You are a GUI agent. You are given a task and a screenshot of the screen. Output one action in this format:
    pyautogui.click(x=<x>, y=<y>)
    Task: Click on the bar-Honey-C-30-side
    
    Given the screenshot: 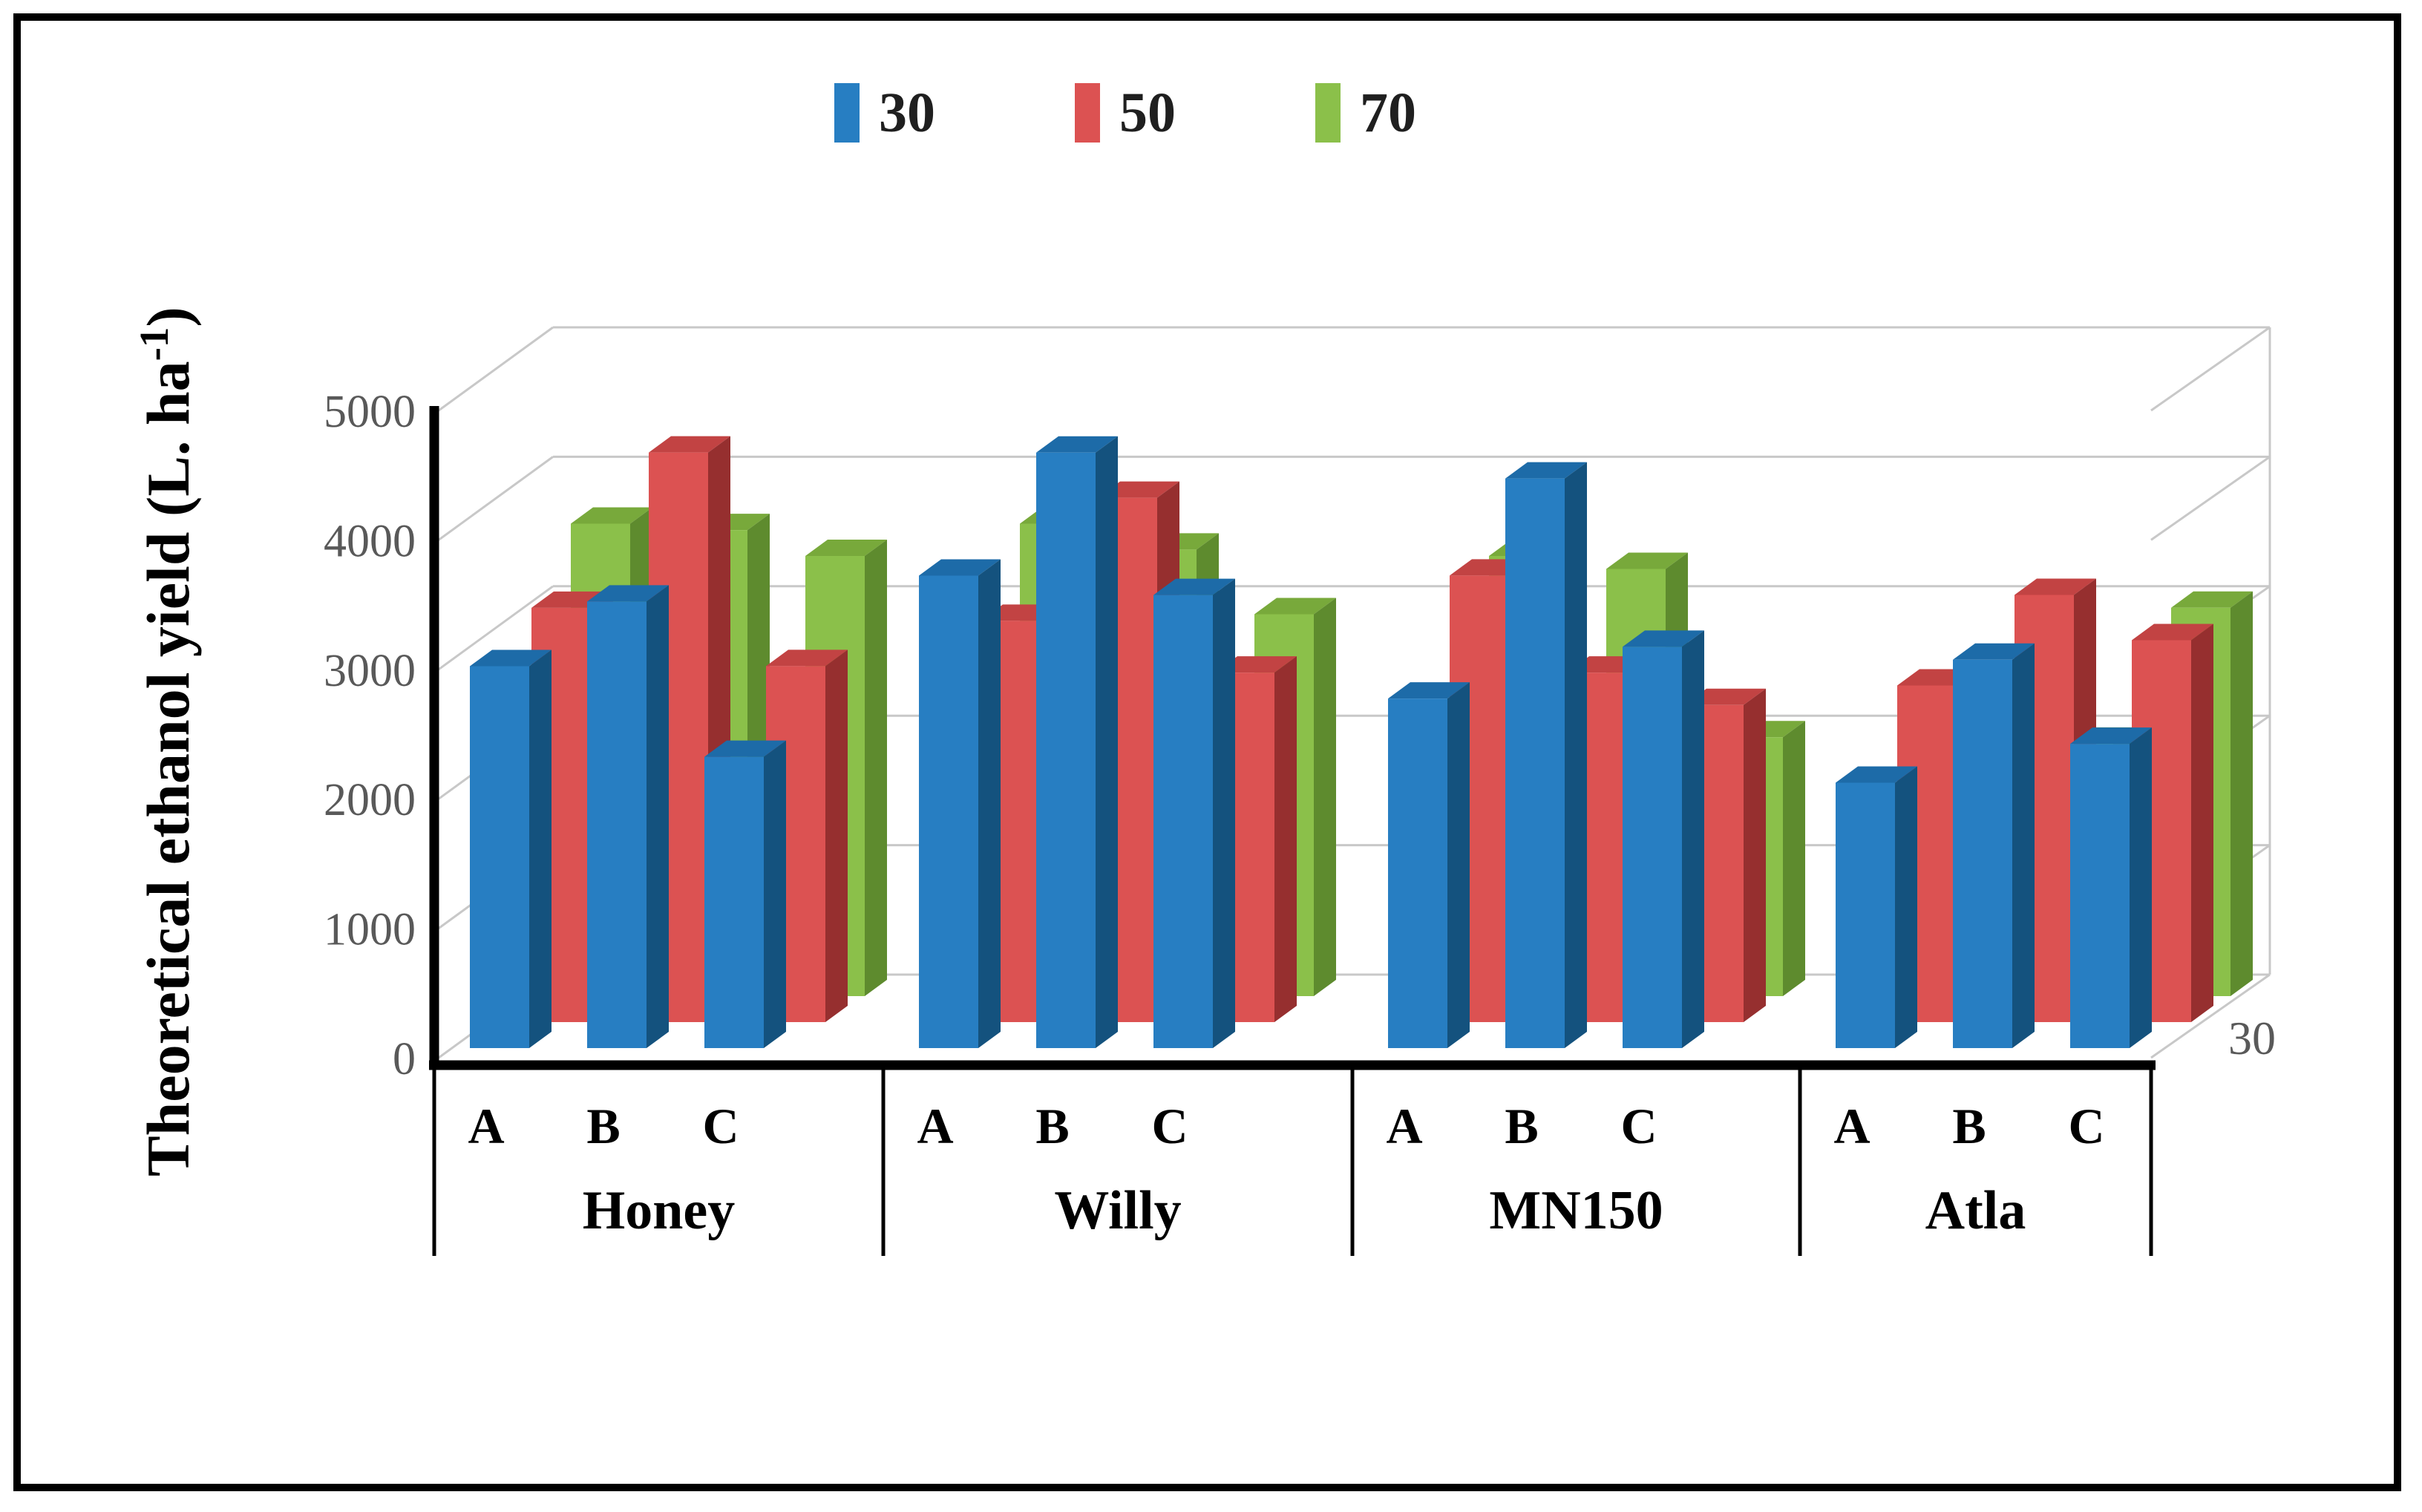 What is the action you would take?
    pyautogui.click(x=775, y=894)
    